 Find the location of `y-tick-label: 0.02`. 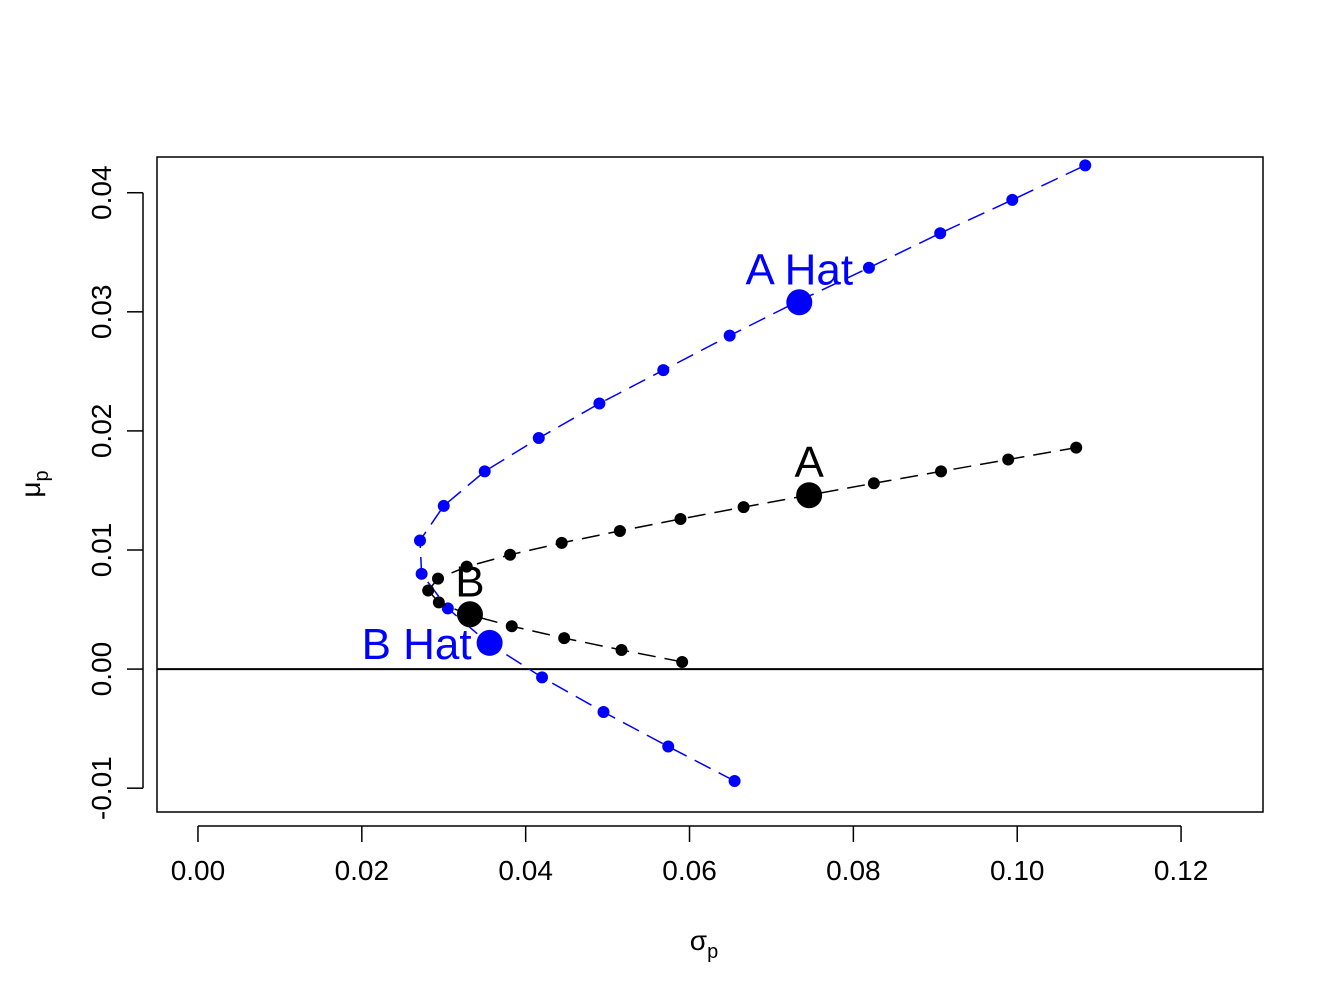

y-tick-label: 0.02 is located at coordinates (101, 431).